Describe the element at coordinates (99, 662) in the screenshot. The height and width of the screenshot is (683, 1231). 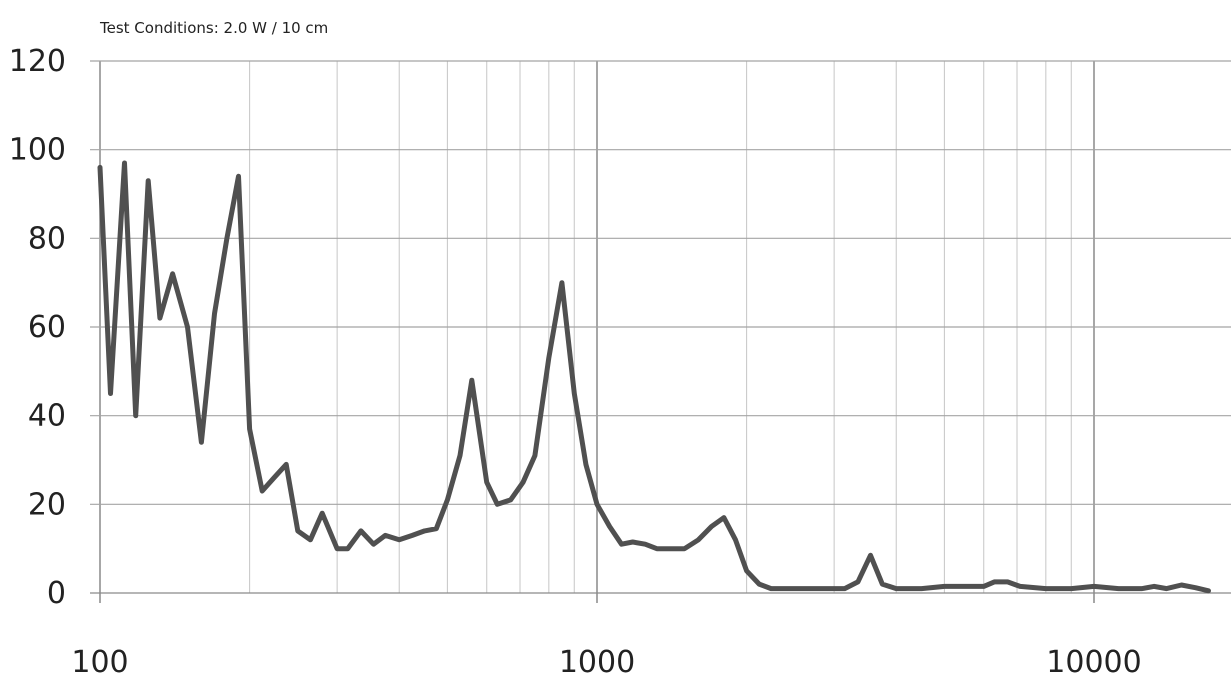
I see `x-tick-label: 100` at that location.